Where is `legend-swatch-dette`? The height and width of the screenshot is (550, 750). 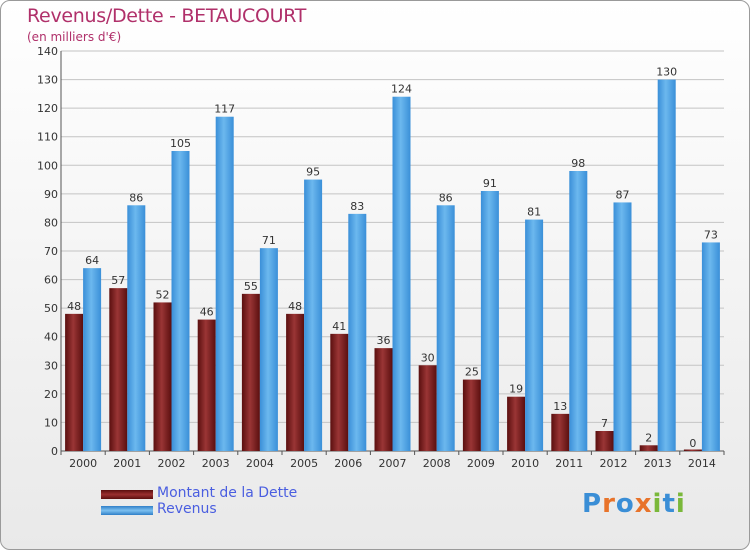
legend-swatch-dette is located at coordinates (127, 494).